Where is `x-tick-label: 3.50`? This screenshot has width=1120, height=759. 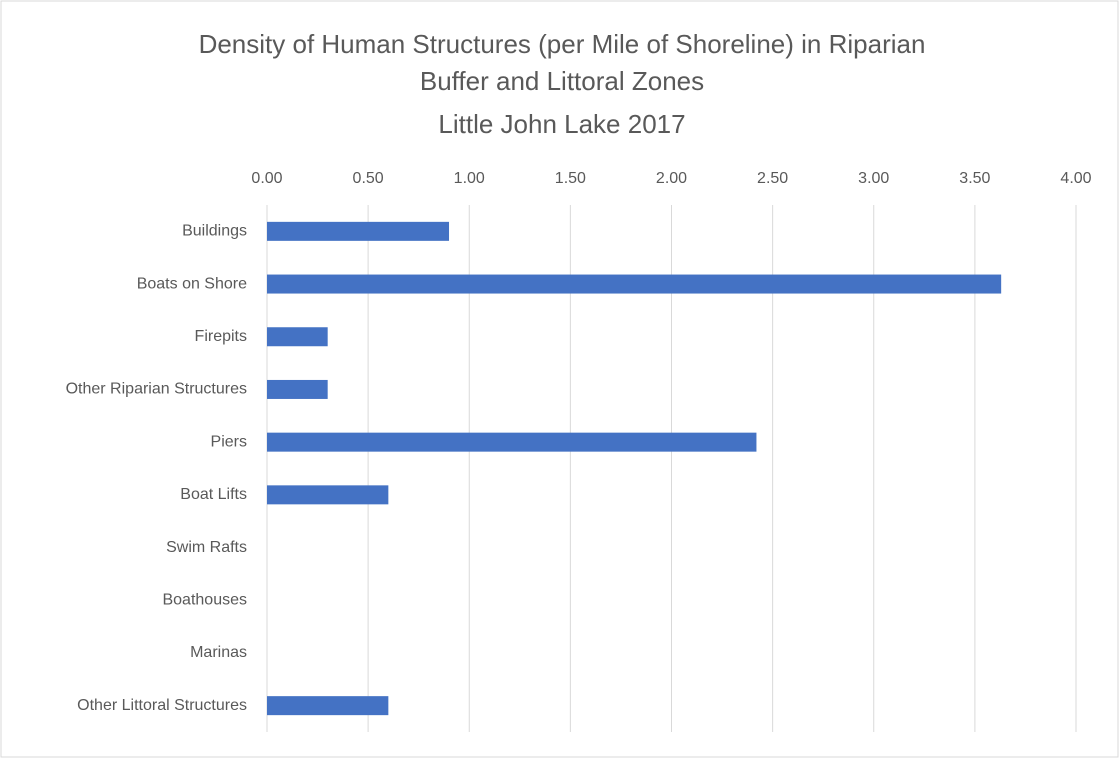
x-tick-label: 3.50 is located at coordinates (974, 178).